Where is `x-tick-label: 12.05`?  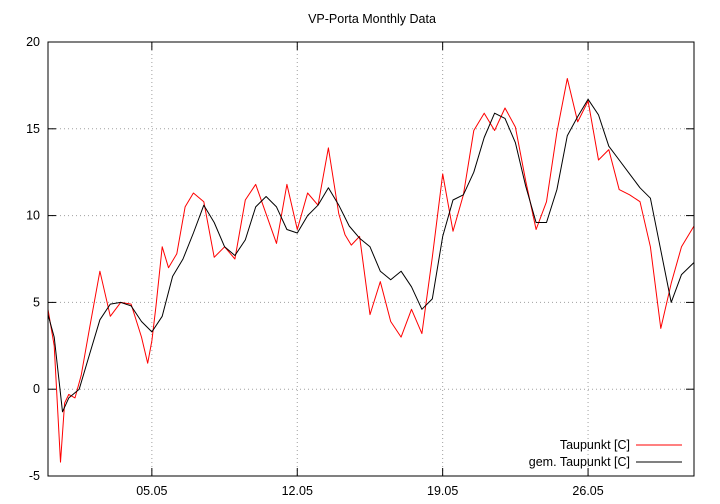
x-tick-label: 12.05 is located at coordinates (297, 491).